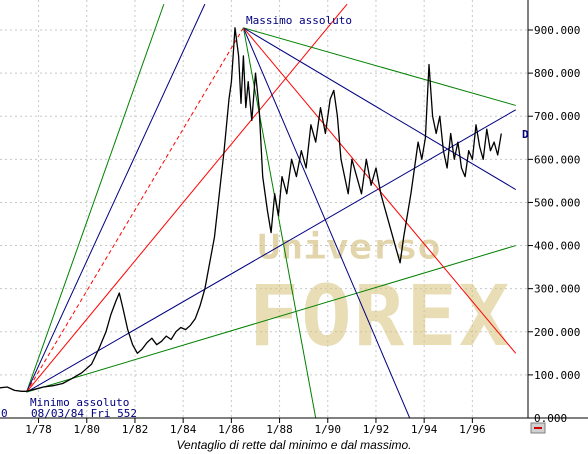 This screenshot has width=588, height=454. Describe the element at coordinates (328, 429) in the screenshot. I see `x-tick-label: 1/90` at that location.